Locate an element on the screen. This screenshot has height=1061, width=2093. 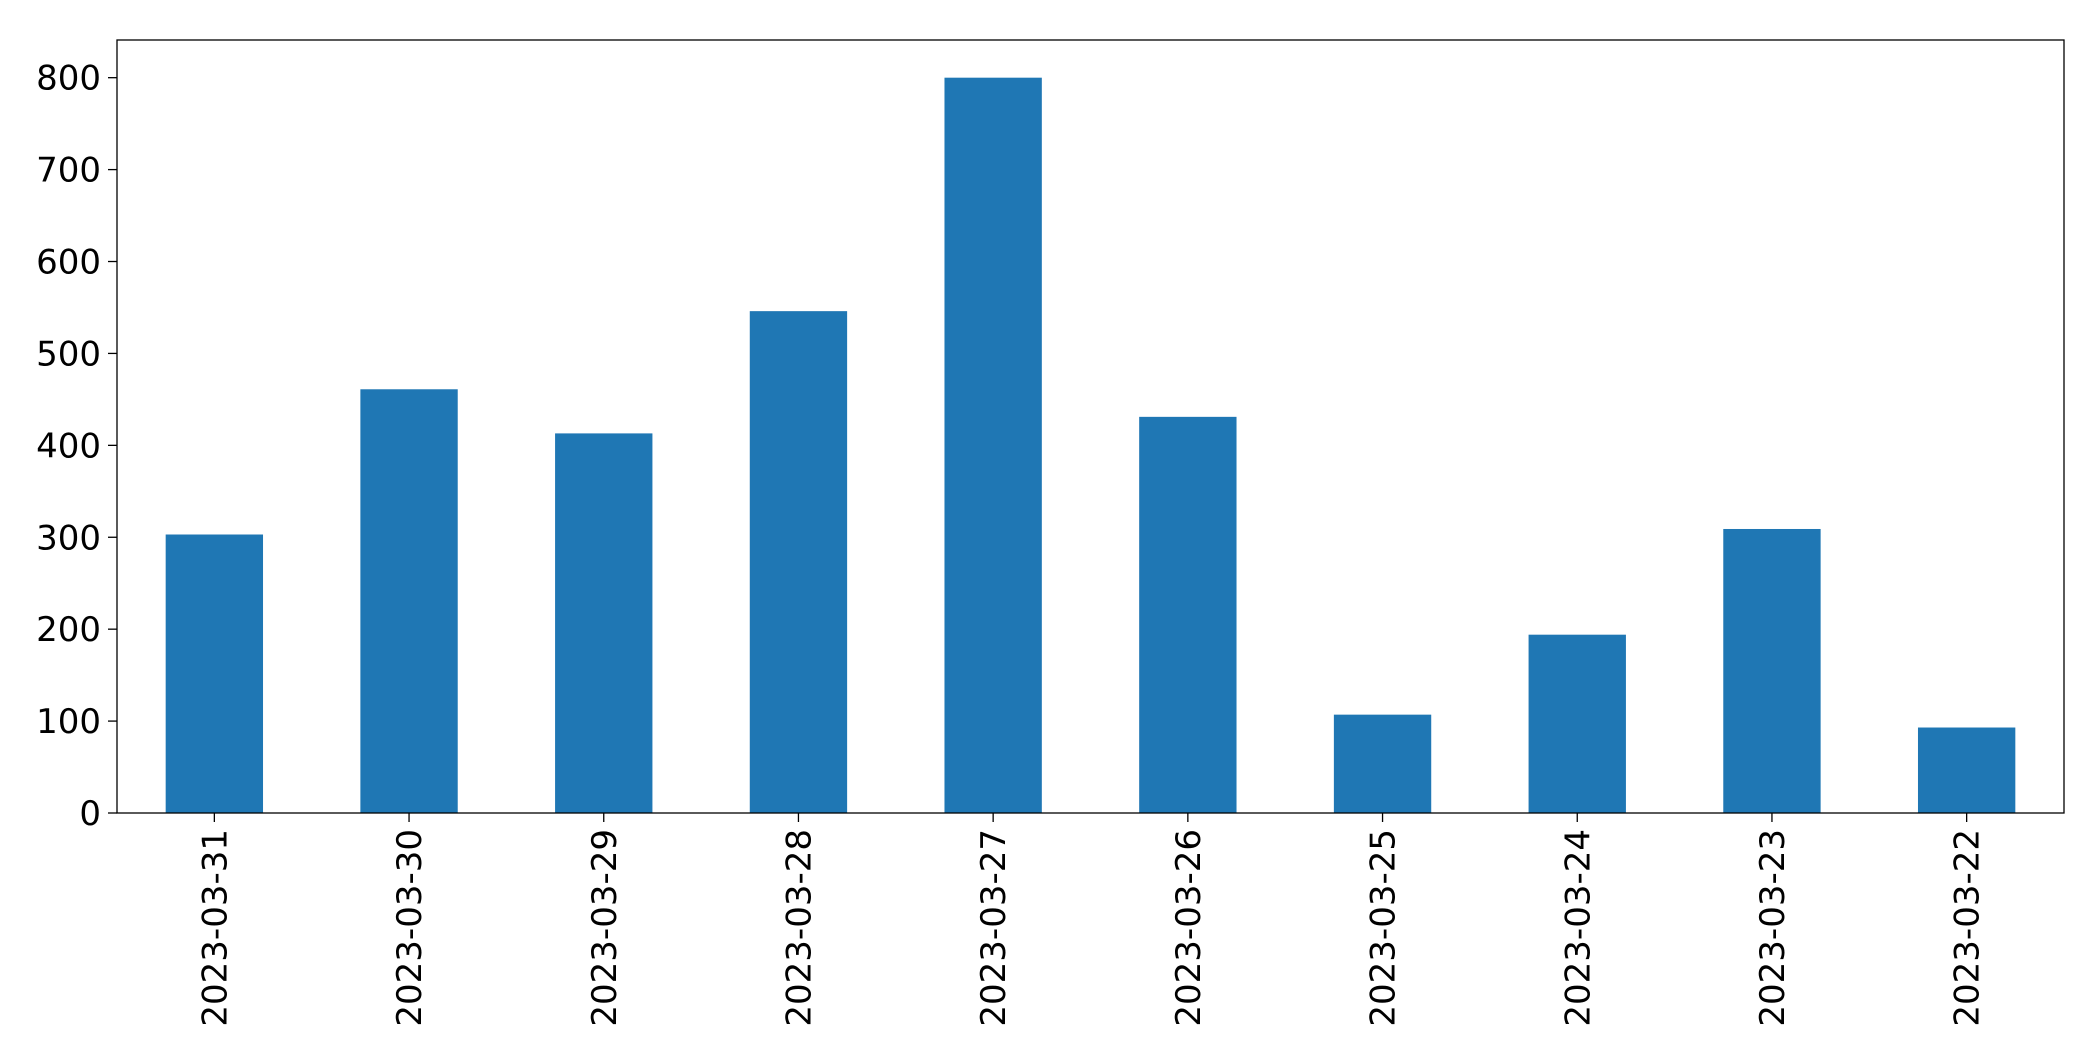
x-tick-label: 2023-03-22 is located at coordinates (1968, 928).